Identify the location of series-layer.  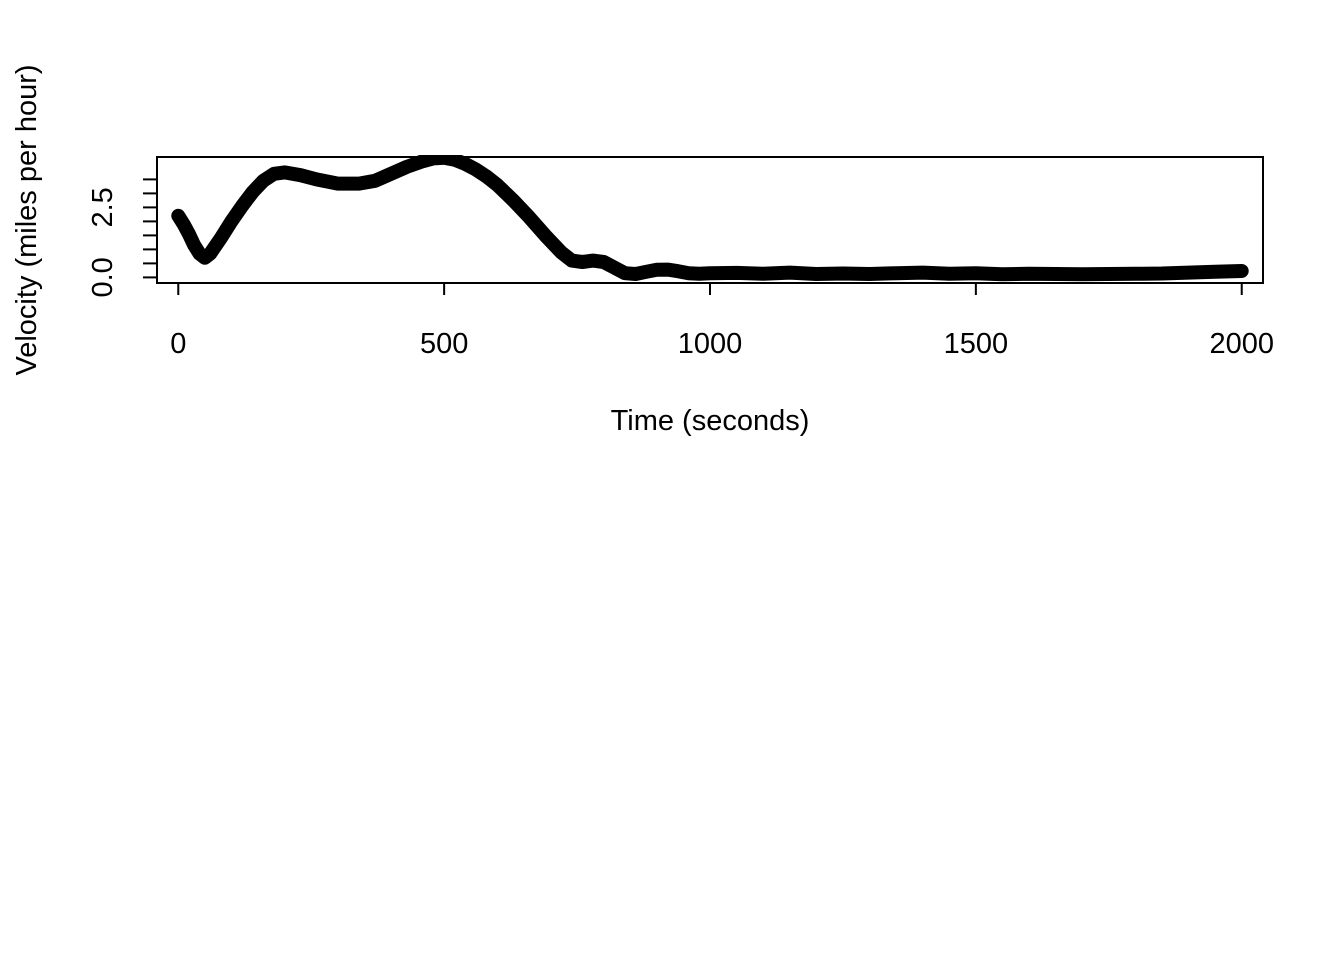
(710, 218).